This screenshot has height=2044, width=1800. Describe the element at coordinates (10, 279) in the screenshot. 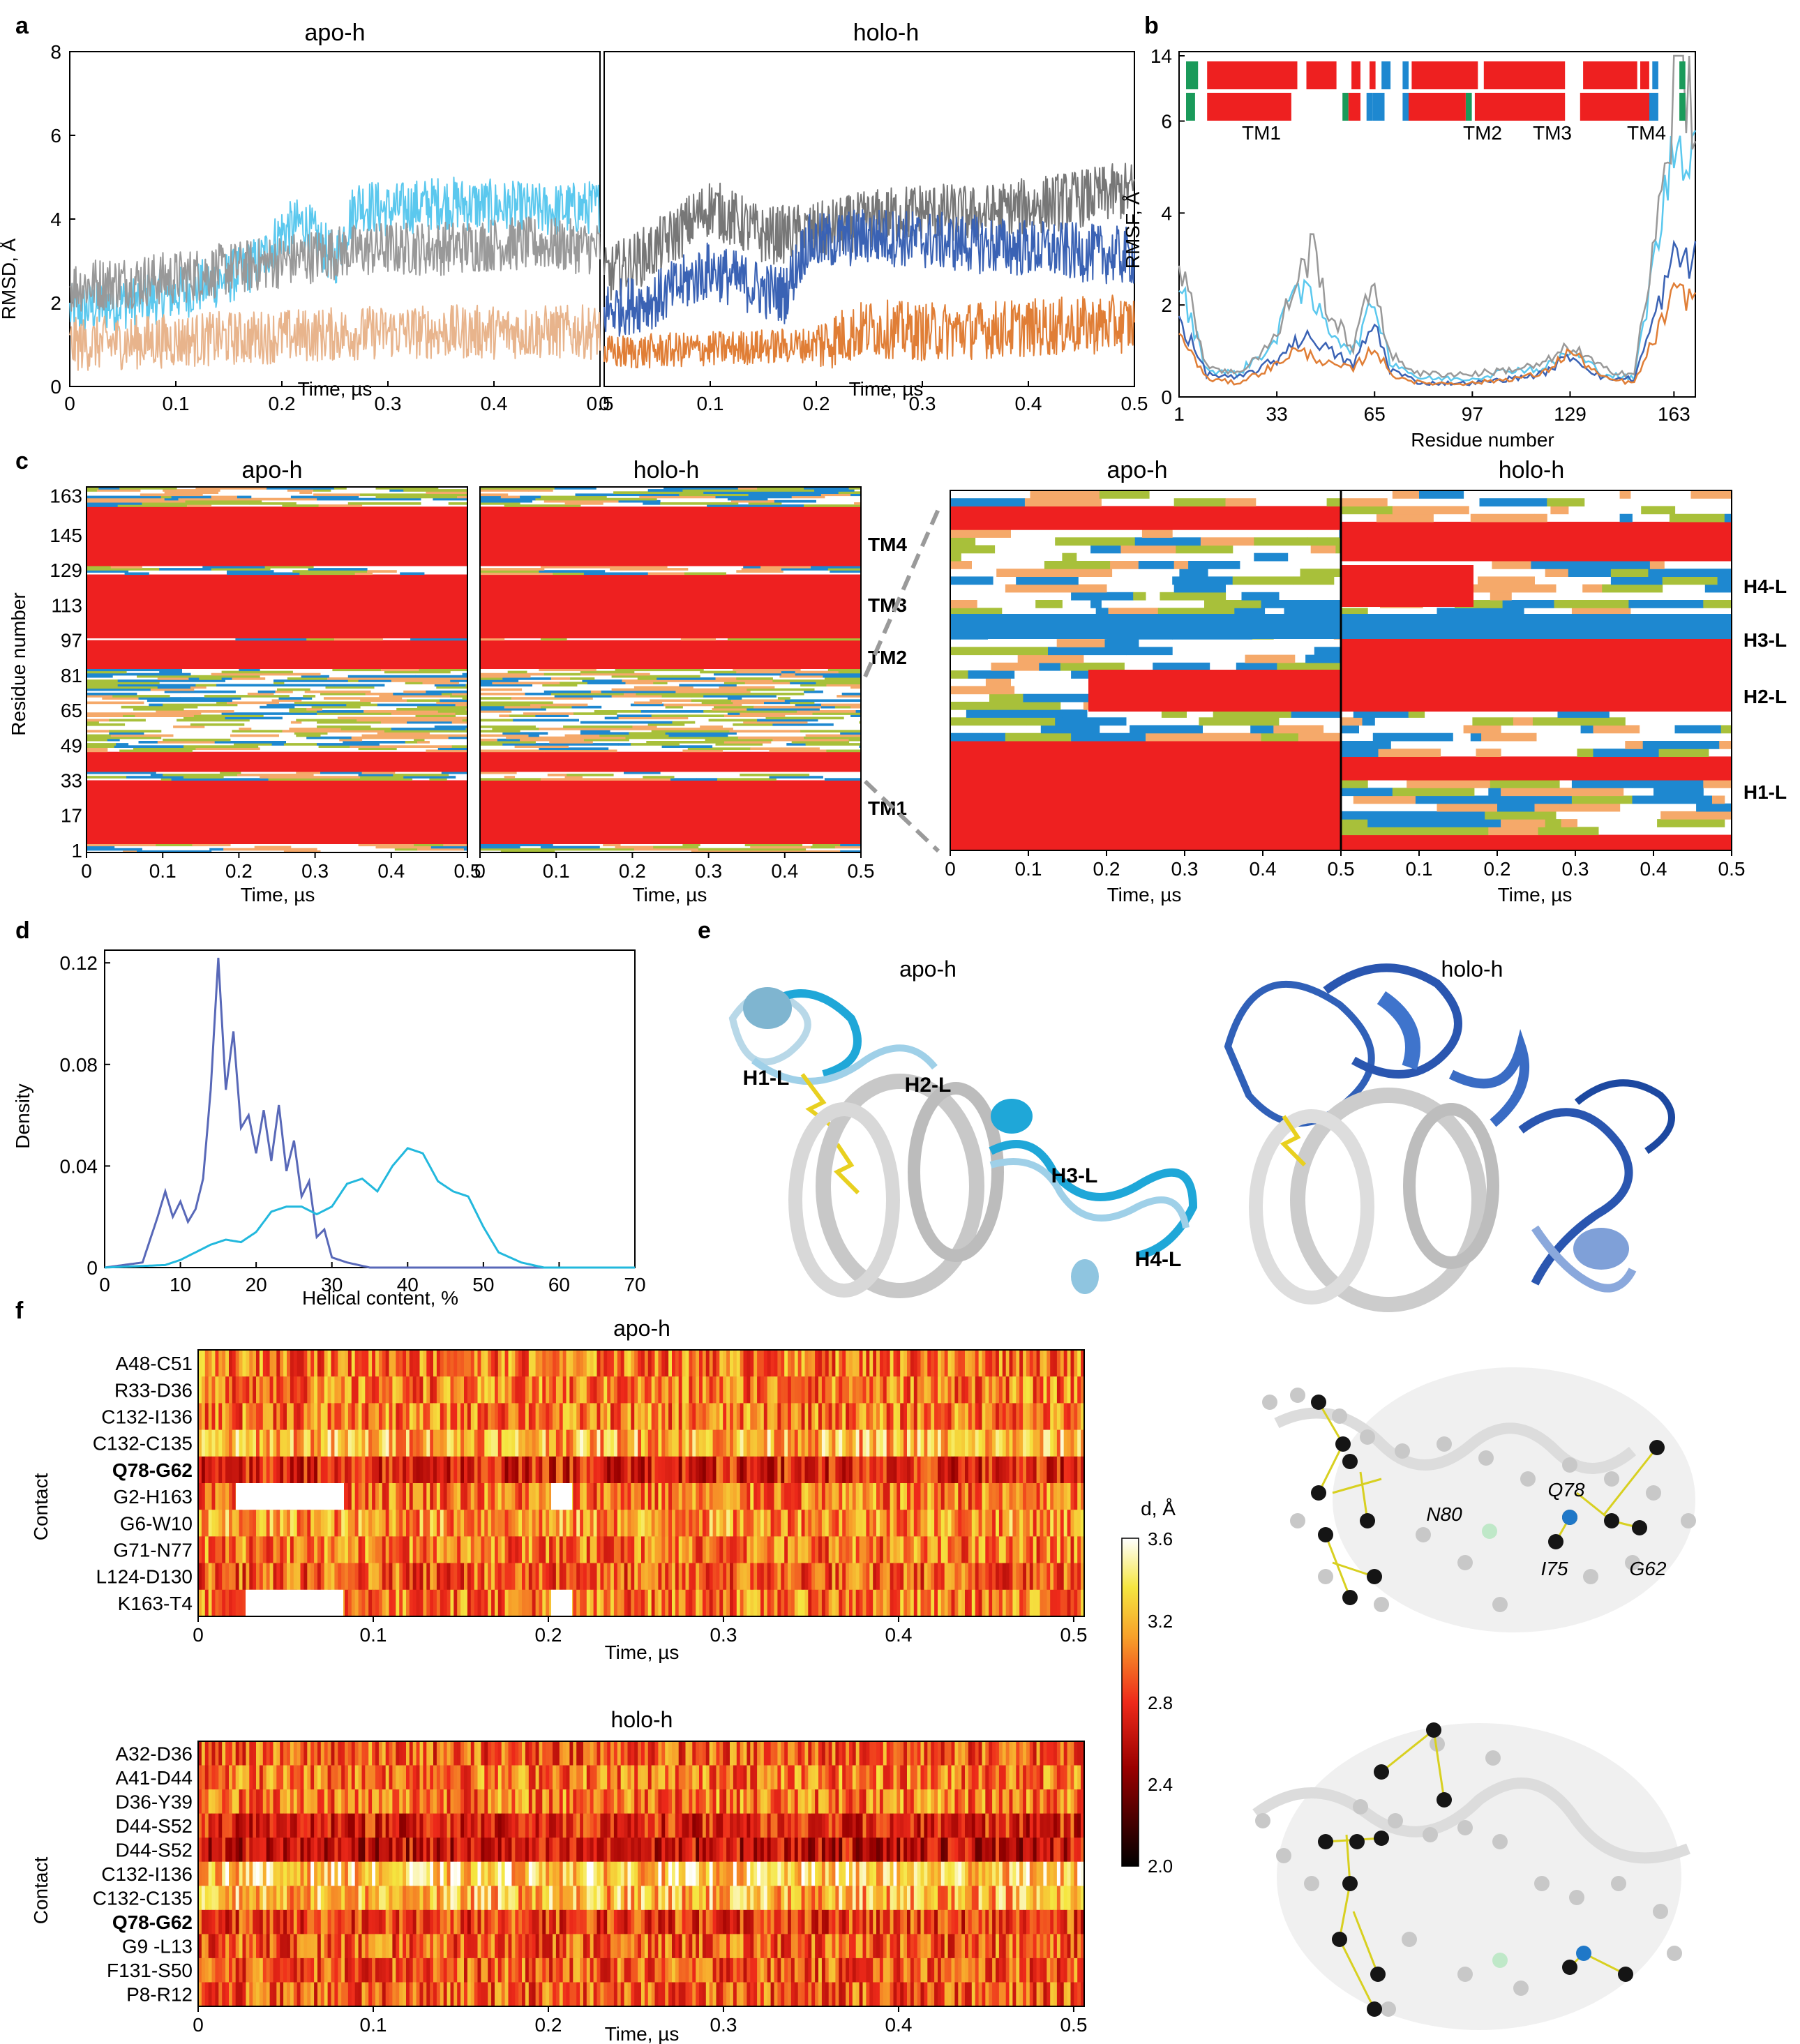

I see `axis-label-y: RMSD, Å` at that location.